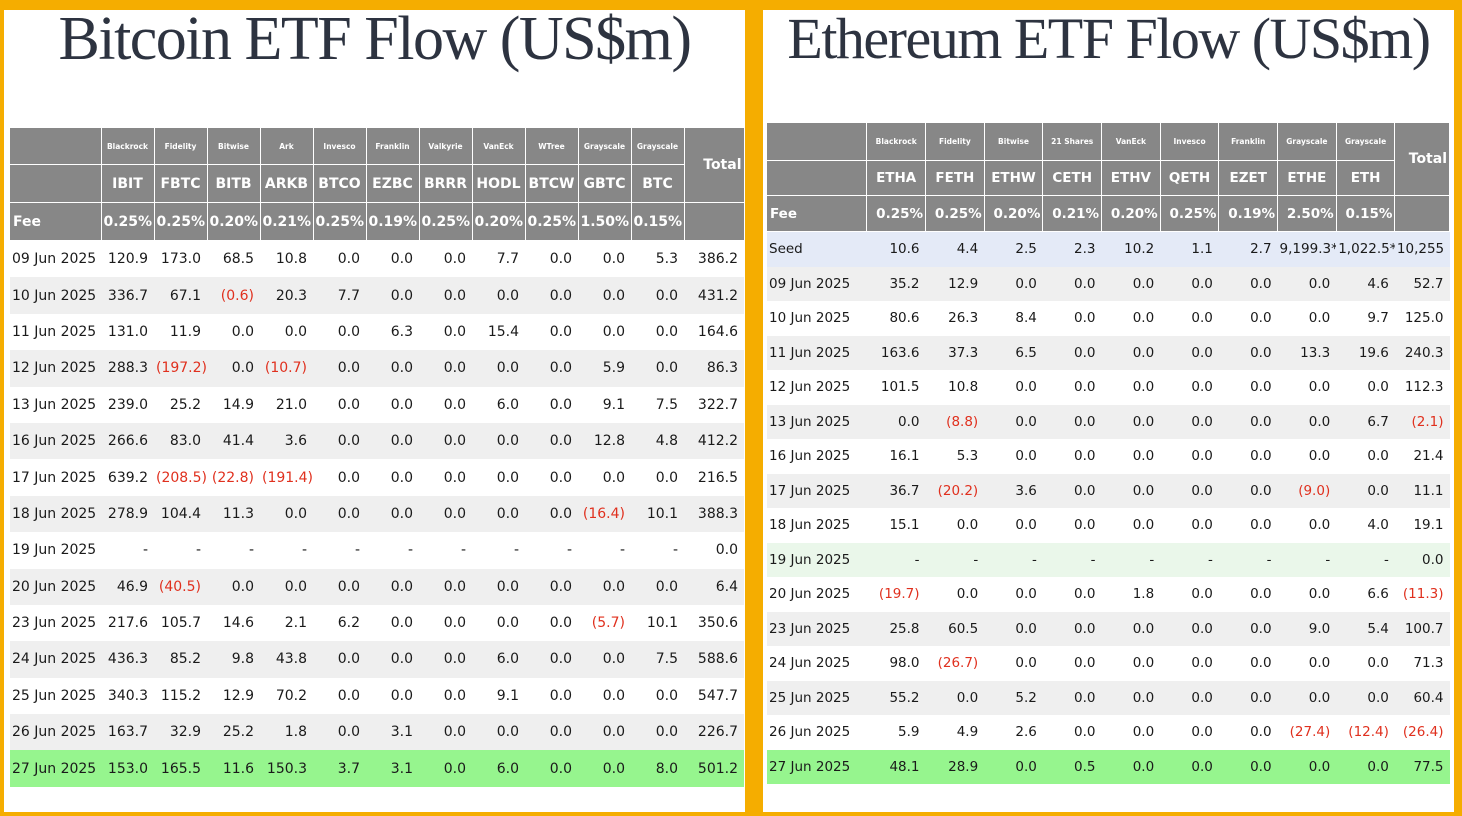 The height and width of the screenshot is (816, 1462). I want to click on flow-value: 98.0, so click(896, 663).